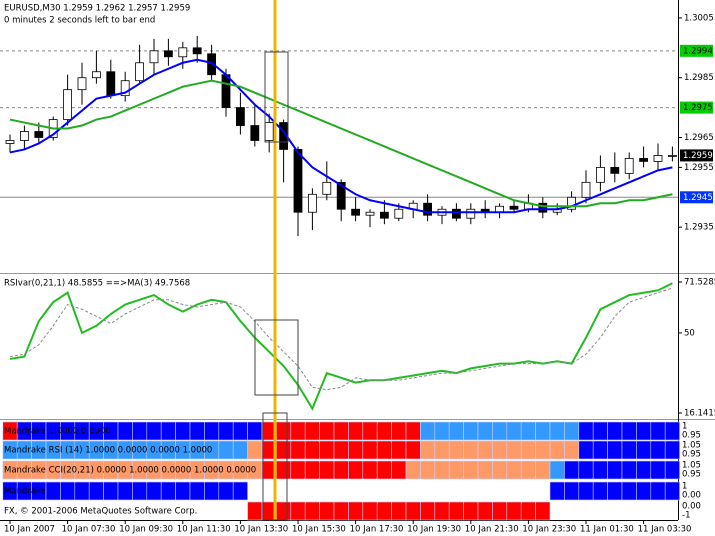 This screenshot has width=715, height=536. I want to click on row-scale-label: 1, so click(684, 487).